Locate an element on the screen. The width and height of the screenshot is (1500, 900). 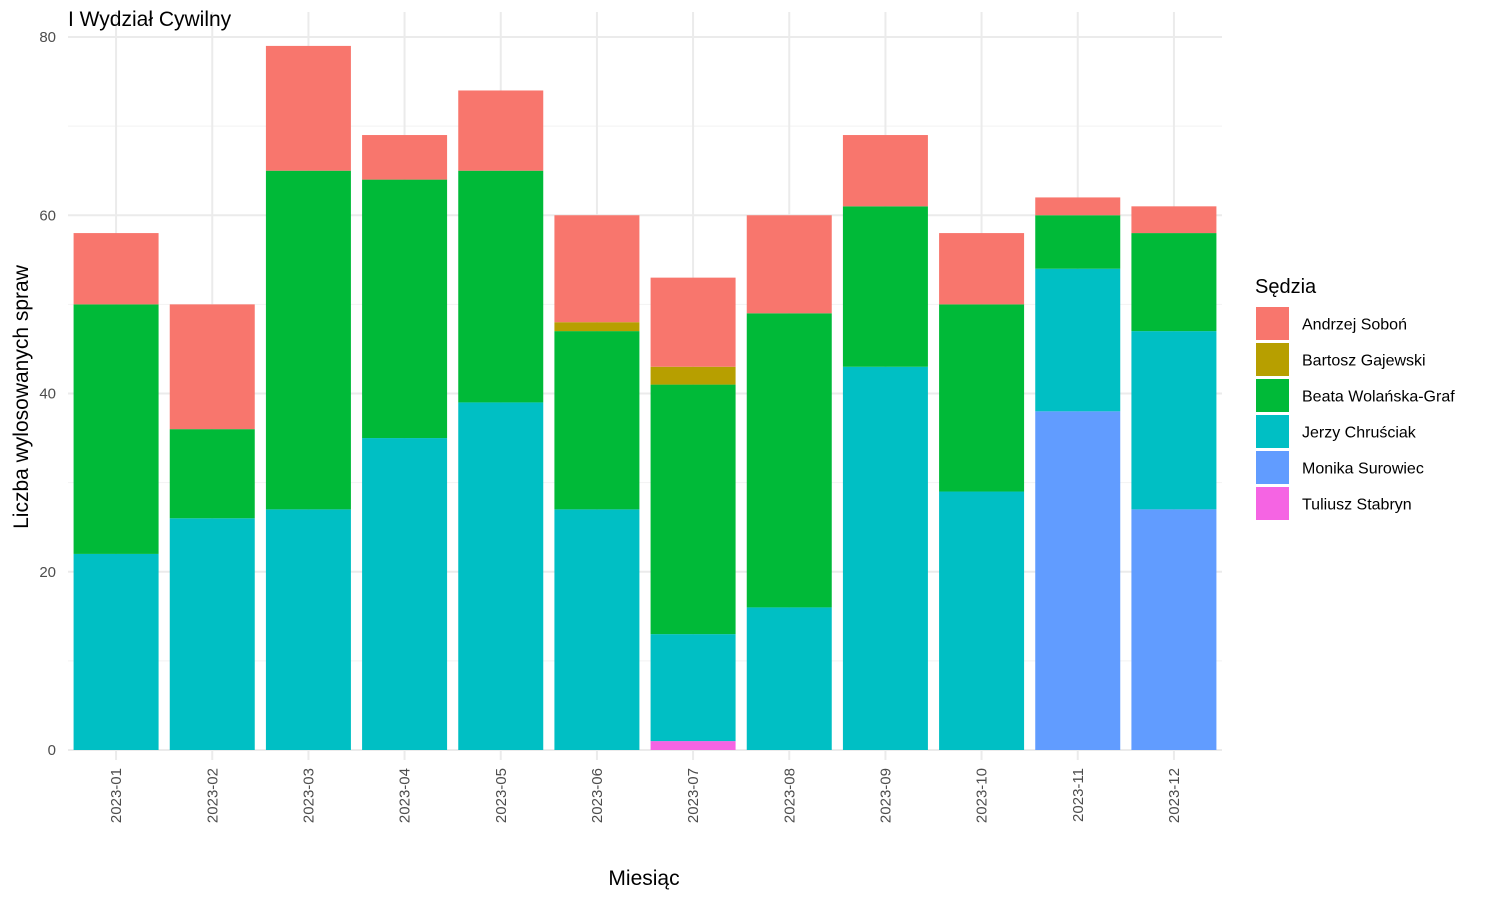
legend-label: Andrzej Soboń is located at coordinates (1354, 325).